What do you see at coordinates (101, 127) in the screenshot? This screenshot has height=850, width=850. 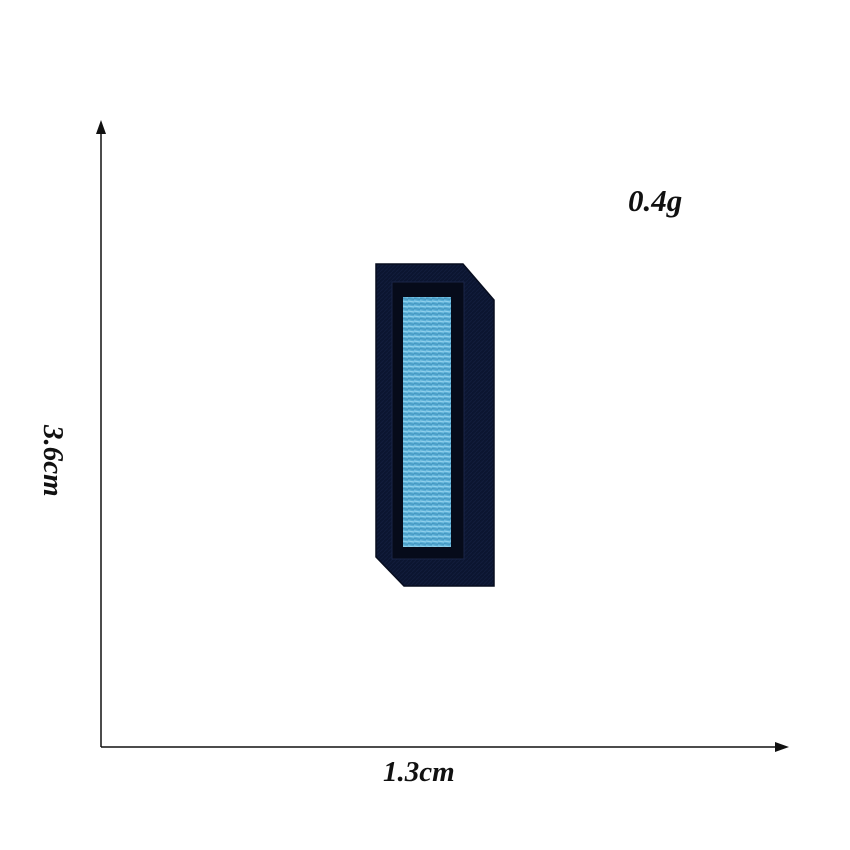 I see `height-axis-arrow` at bounding box center [101, 127].